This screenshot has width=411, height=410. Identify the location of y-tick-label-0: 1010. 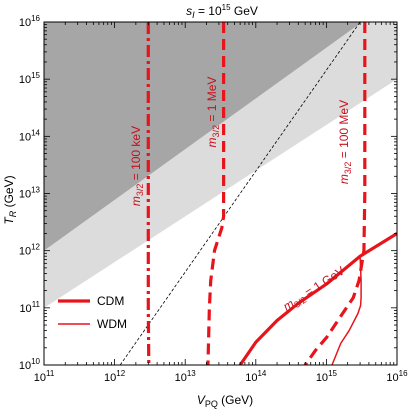
(30, 364).